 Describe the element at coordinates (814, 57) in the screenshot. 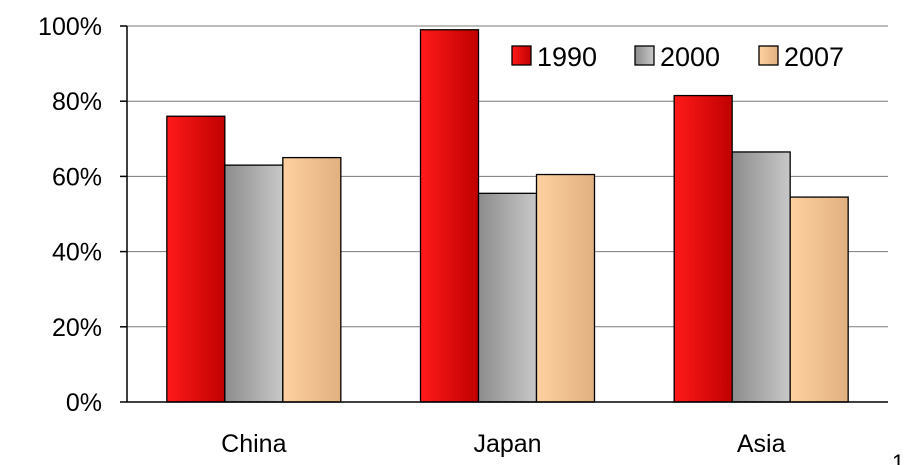

I see `legend-label-2007: 2007` at that location.